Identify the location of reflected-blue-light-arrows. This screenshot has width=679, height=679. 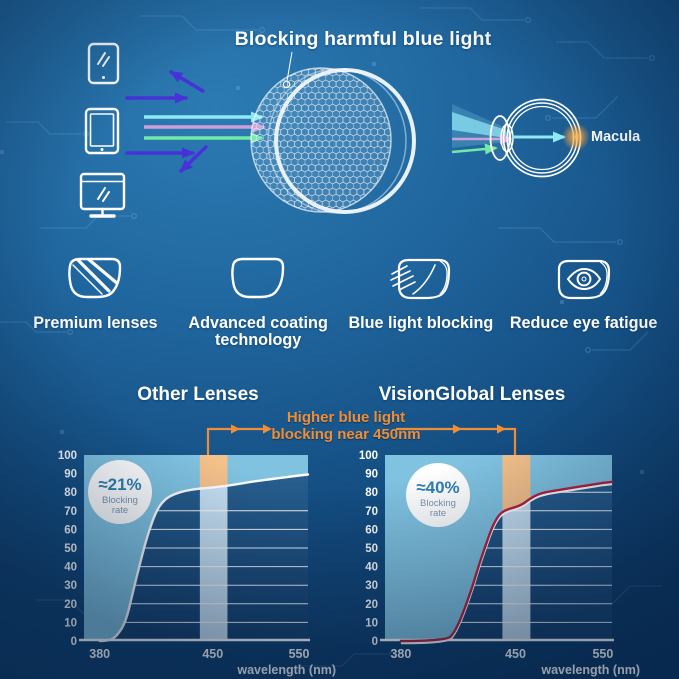
(166, 121).